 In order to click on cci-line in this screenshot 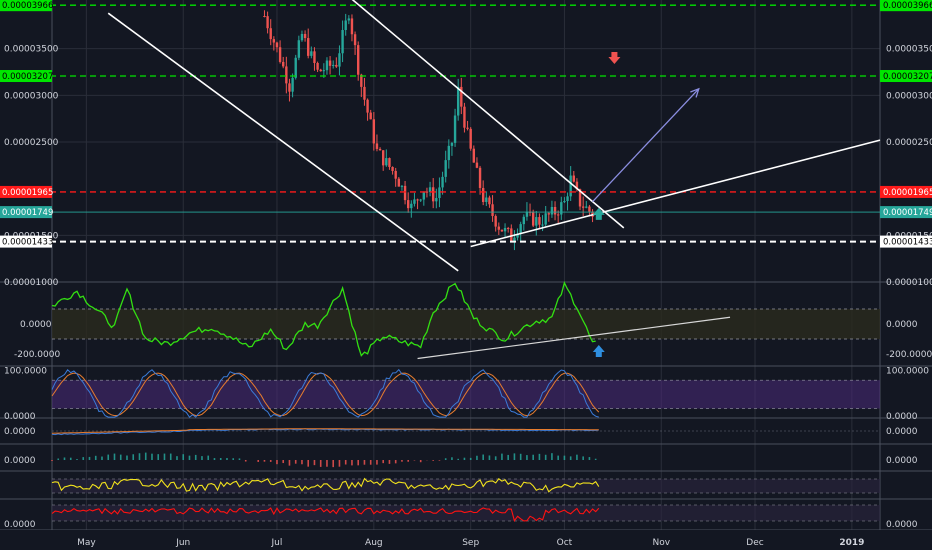, I will do `click(323, 318)`.